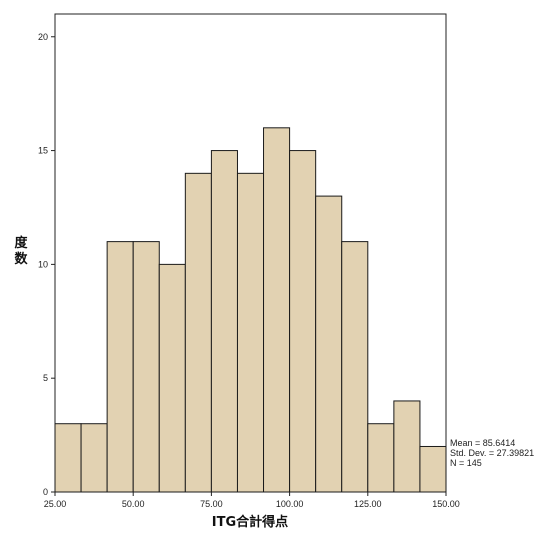  Describe the element at coordinates (43, 151) in the screenshot. I see `y-tick-label: 15` at that location.